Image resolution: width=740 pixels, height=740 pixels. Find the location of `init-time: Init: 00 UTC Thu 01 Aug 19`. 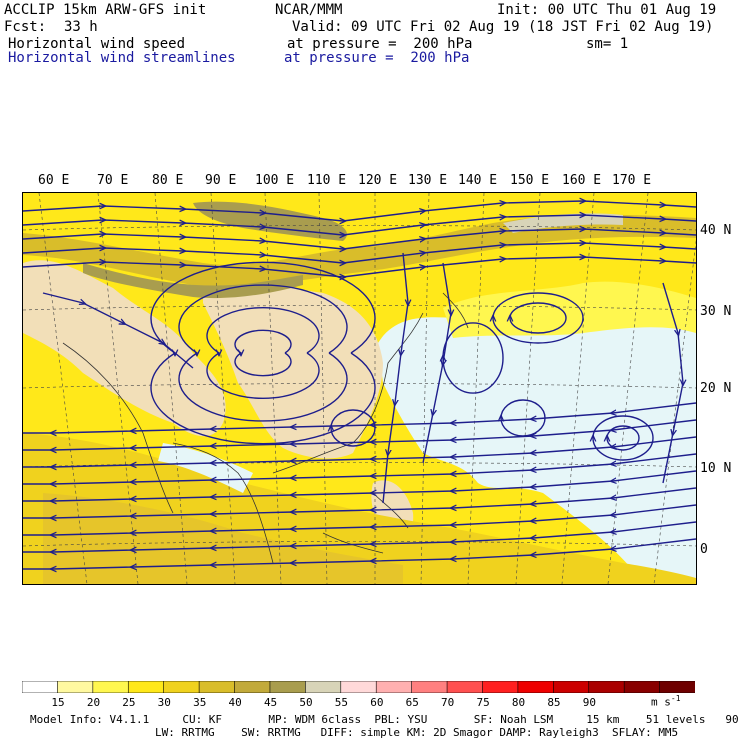

init-time: Init: 00 UTC Thu 01 Aug 19 is located at coordinates (607, 10).